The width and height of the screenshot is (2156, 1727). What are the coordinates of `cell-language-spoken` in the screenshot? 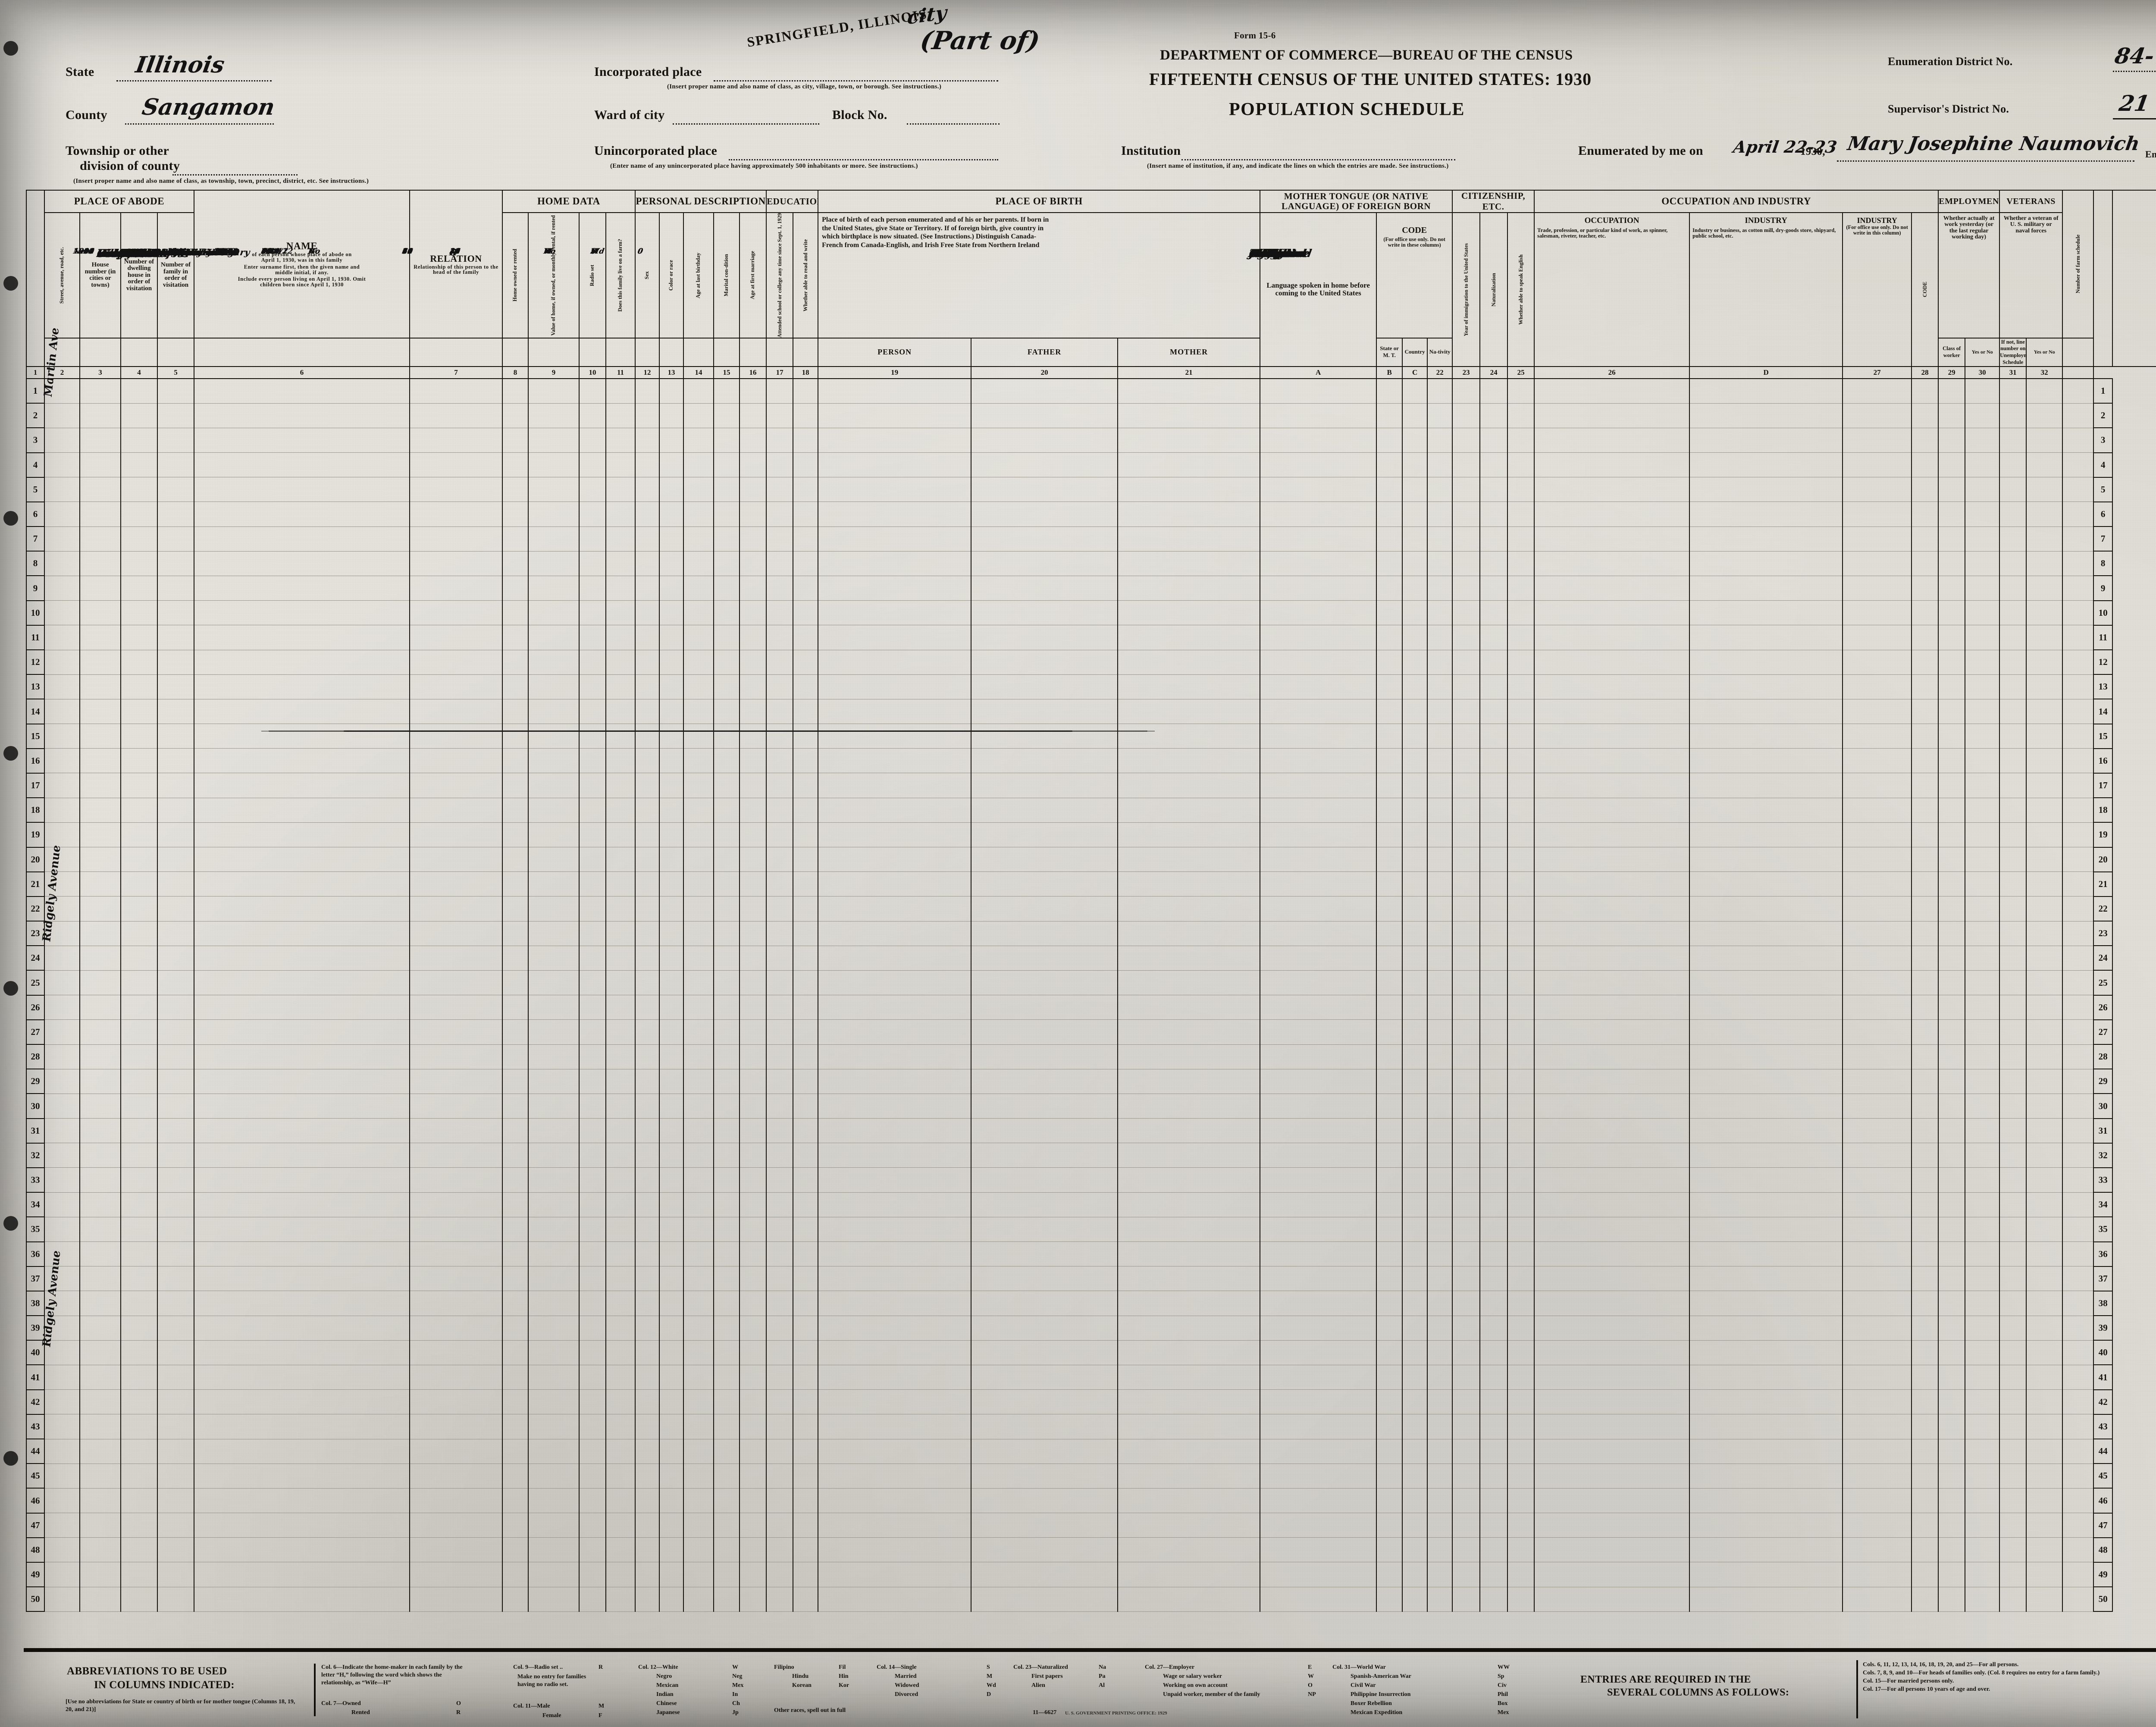 It's located at (1318, 958).